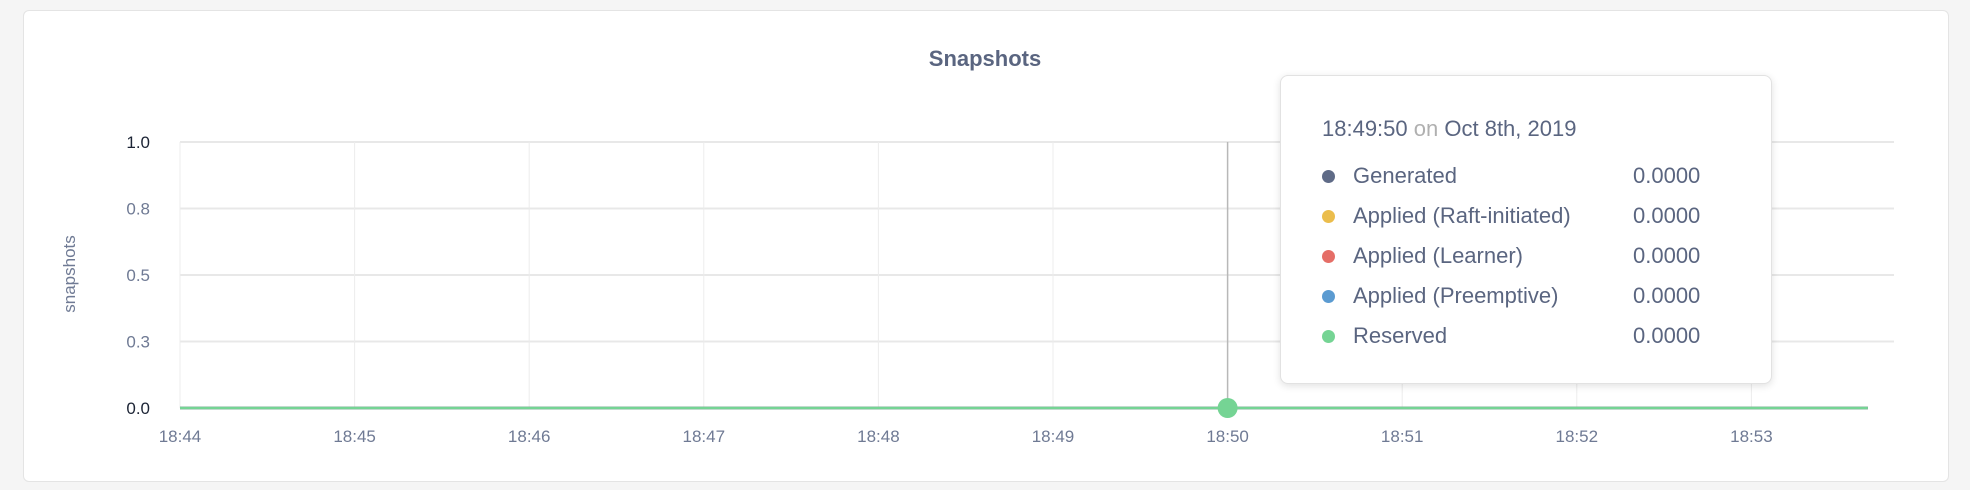  Describe the element at coordinates (1751, 436) in the screenshot. I see `x-tick-label: 18:53` at that location.